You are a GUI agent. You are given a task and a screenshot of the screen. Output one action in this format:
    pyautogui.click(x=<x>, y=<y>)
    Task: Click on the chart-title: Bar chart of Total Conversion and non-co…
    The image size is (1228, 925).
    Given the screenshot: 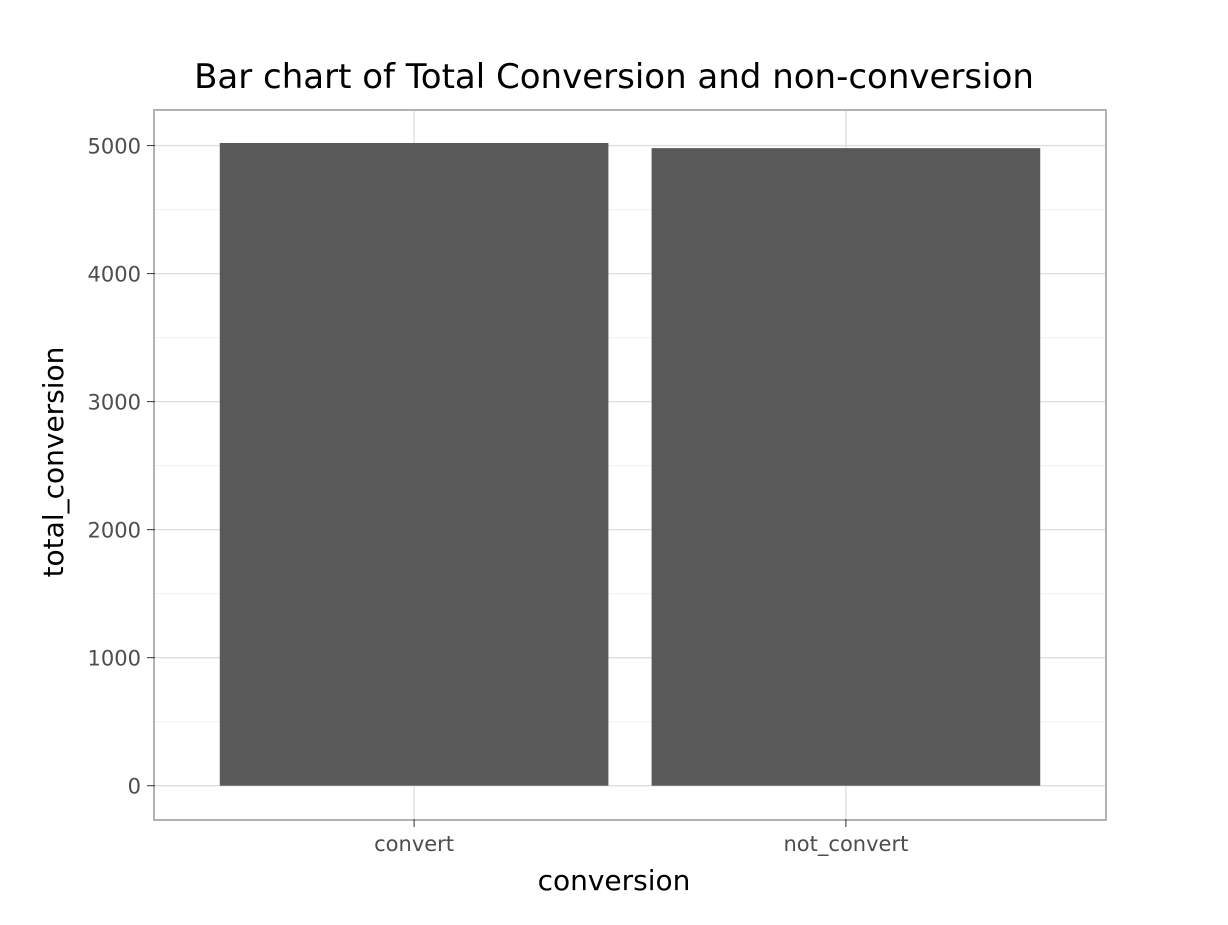 What is the action you would take?
    pyautogui.click(x=614, y=77)
    